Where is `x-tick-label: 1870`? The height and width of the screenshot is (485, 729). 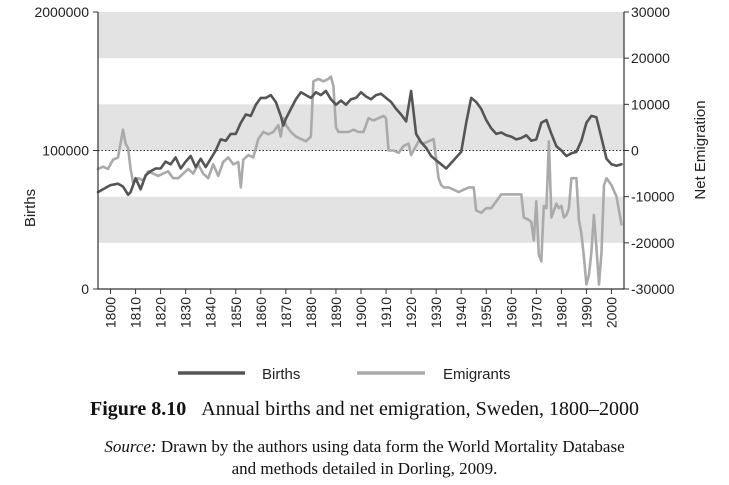
x-tick-label: 1870 is located at coordinates (286, 312).